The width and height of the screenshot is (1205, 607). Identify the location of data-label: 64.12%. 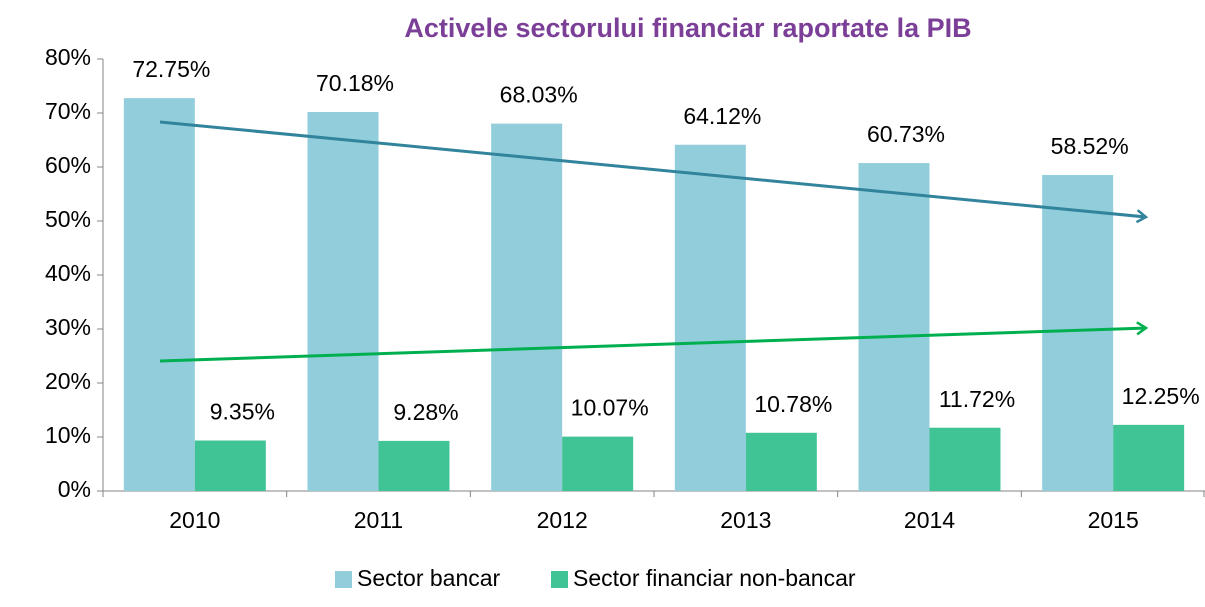
(722, 116).